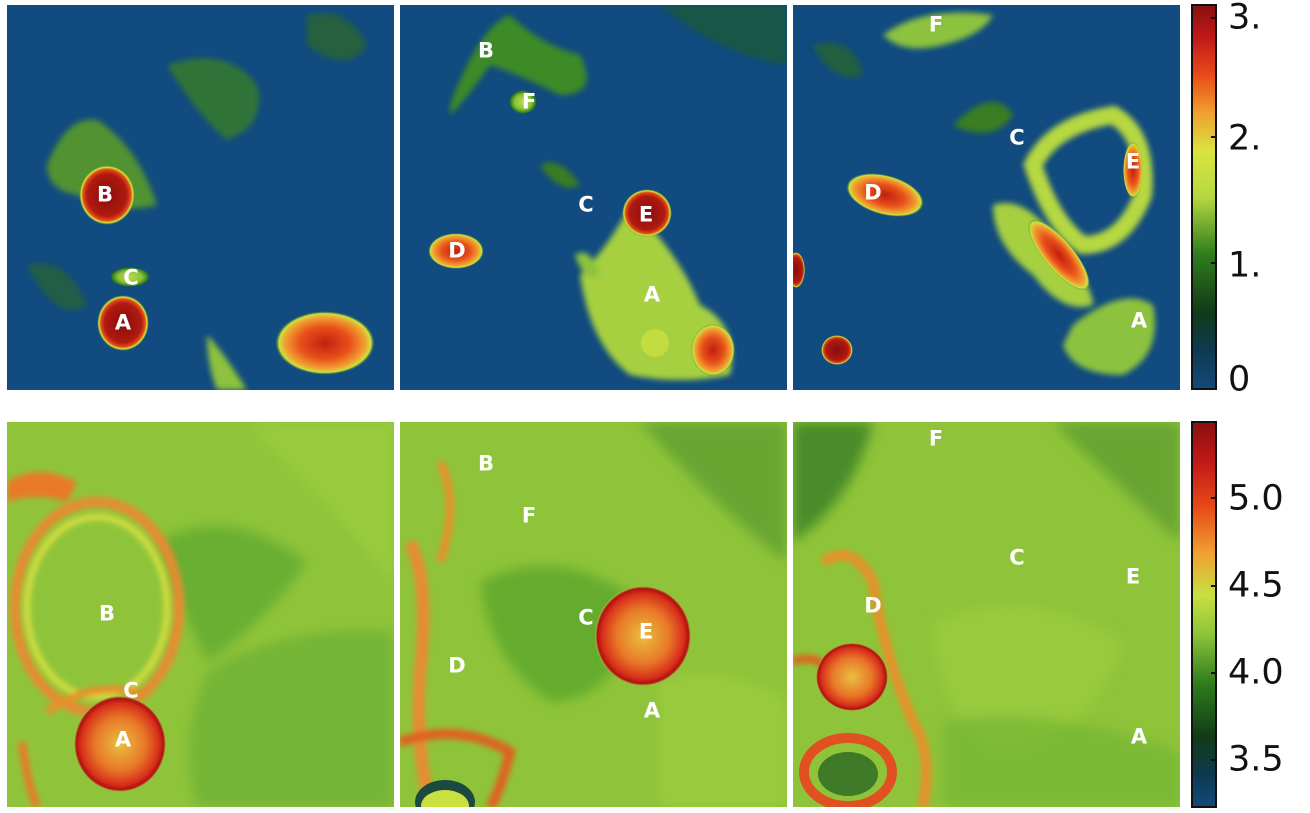 The height and width of the screenshot is (813, 1310). Describe the element at coordinates (201, 201) in the screenshot. I see `top-panel-1-field` at that location.